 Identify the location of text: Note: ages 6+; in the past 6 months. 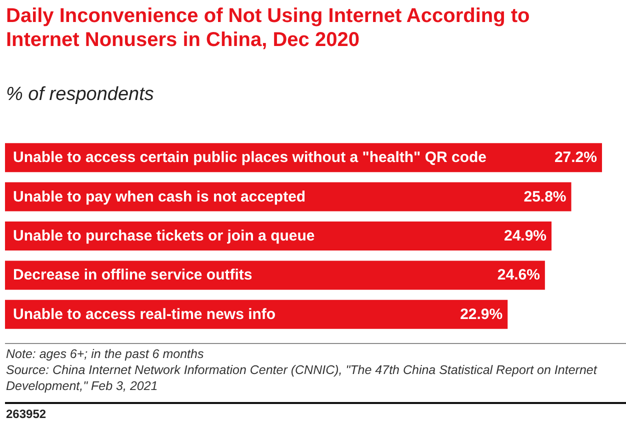
(105, 354).